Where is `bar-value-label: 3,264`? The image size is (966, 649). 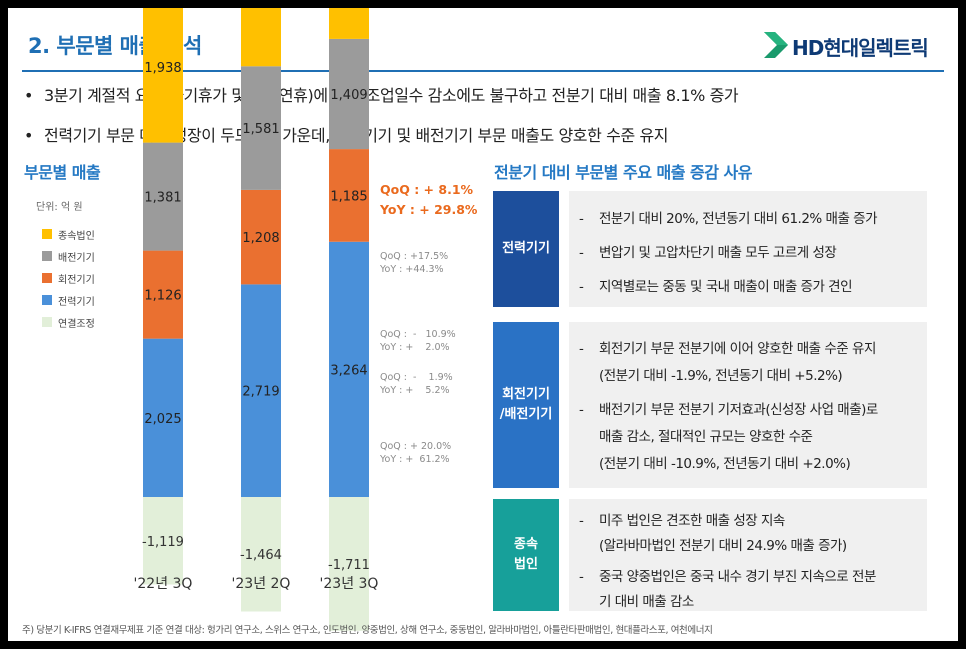
bar-value-label: 3,264 is located at coordinates (348, 370).